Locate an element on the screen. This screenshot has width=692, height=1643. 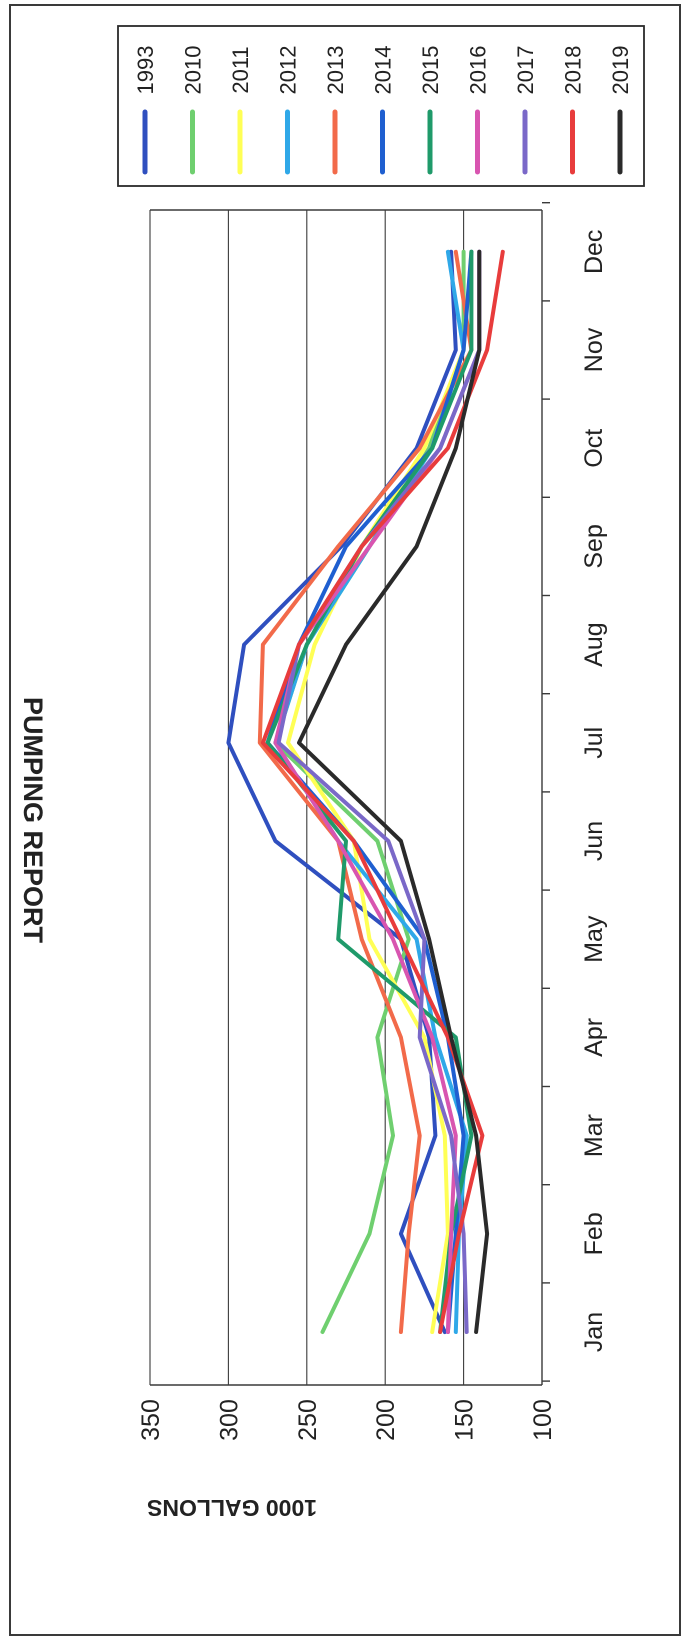
x-tick-label-feb: Feb is located at coordinates (594, 1233).